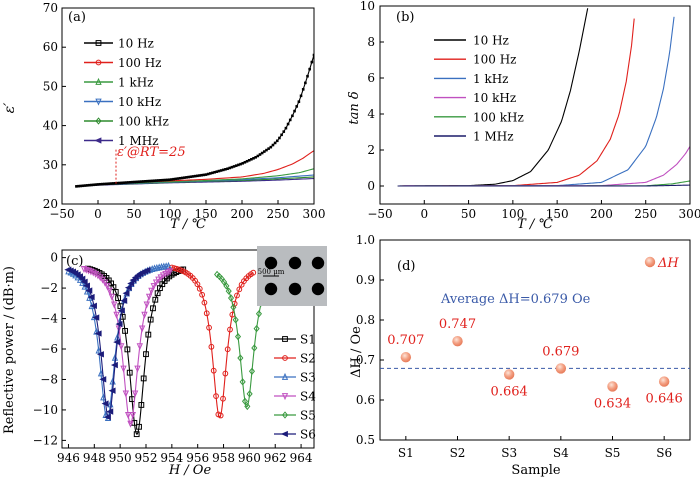 Image resolution: width=700 pixels, height=482 pixels. Describe the element at coordinates (140, 63) in the screenshot. I see `panel-a-legend-label: 100 Hz` at that location.